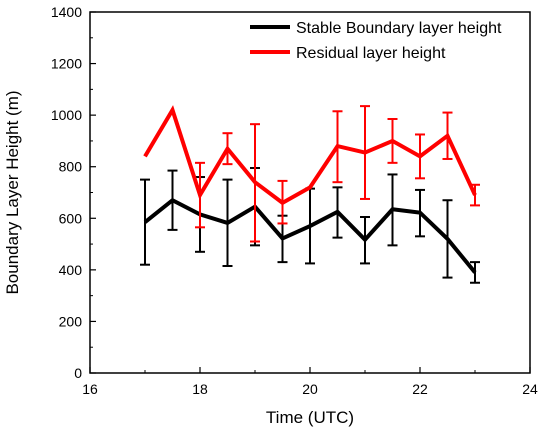 The width and height of the screenshot is (550, 434). I want to click on y-axis-label: Boundary Layer Height (m), so click(12, 192).